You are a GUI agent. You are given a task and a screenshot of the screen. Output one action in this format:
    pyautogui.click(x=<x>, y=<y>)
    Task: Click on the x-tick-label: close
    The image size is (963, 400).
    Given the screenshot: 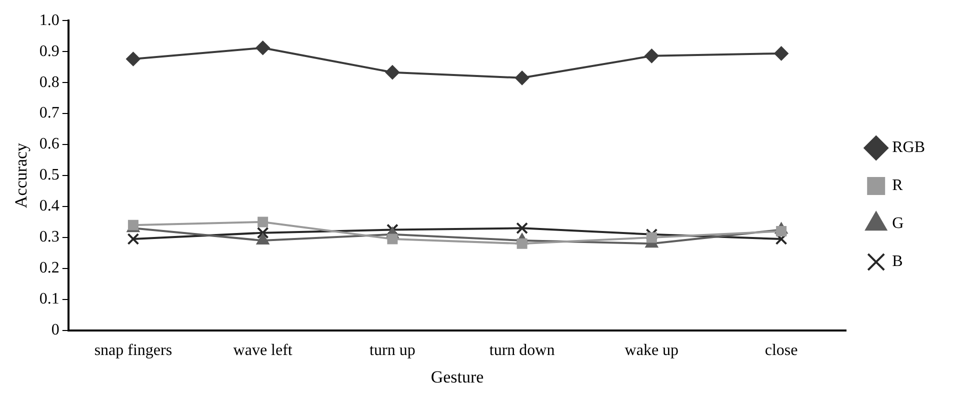 What is the action you would take?
    pyautogui.click(x=781, y=351)
    